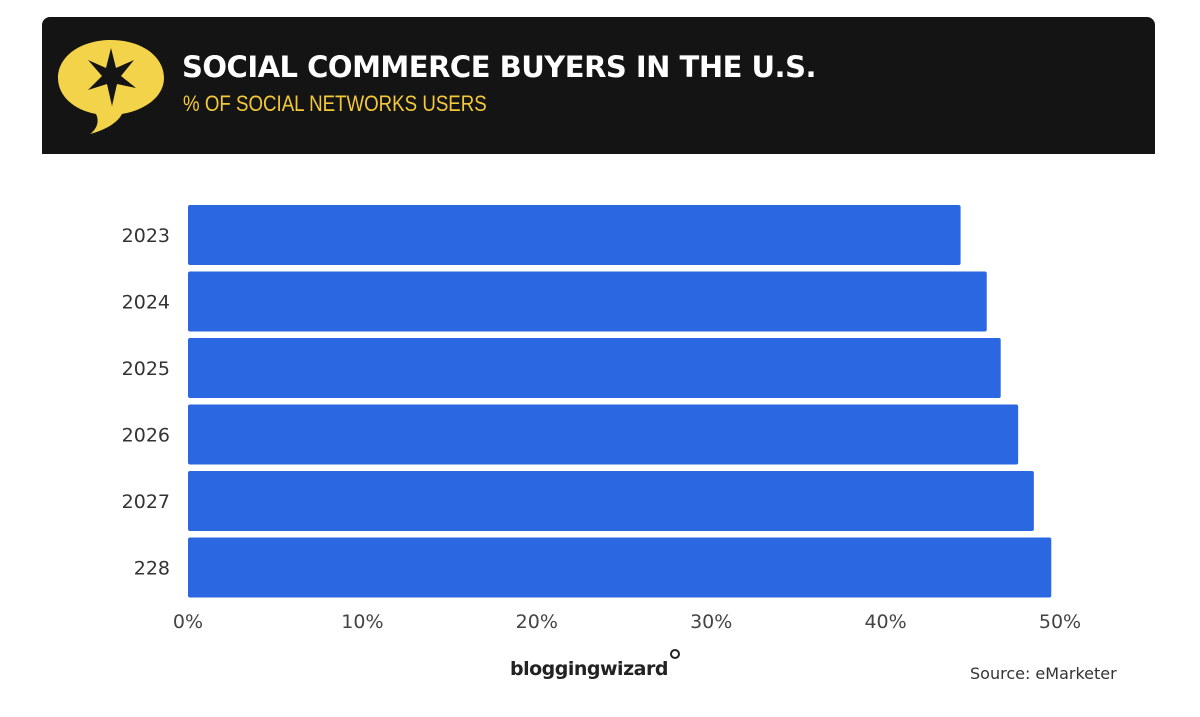  What do you see at coordinates (362, 622) in the screenshot?
I see `x-tick-label: 10%` at bounding box center [362, 622].